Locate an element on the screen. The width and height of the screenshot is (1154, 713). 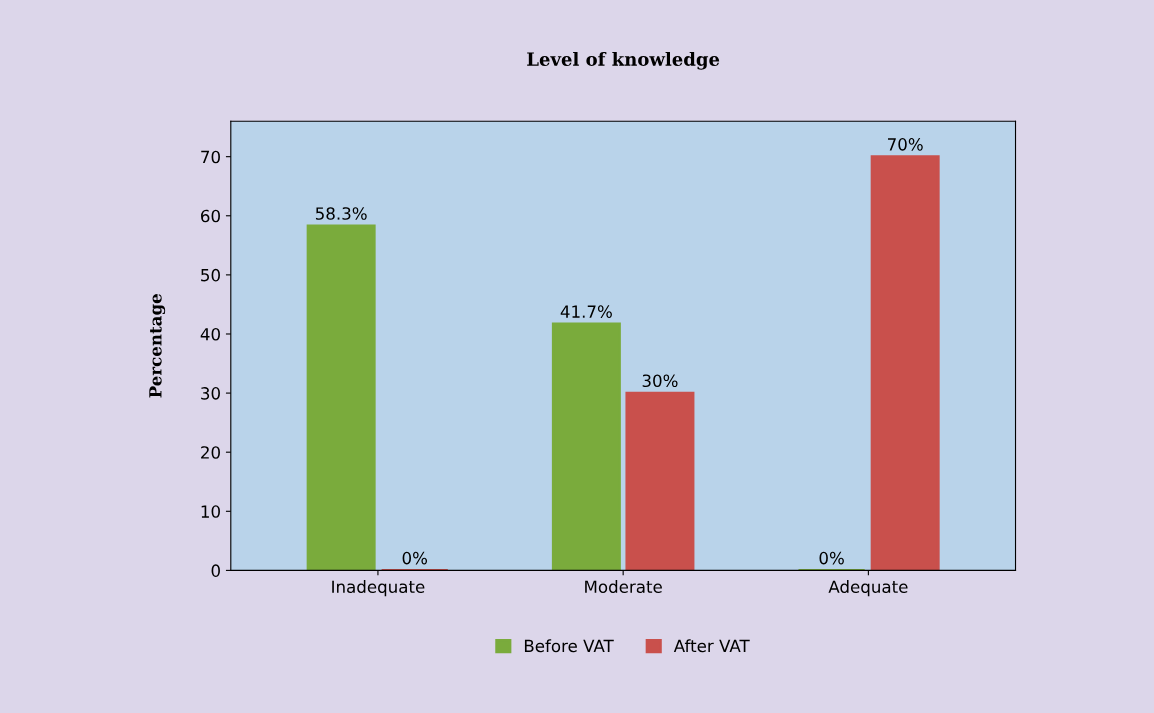
y-tick-label: 50 is located at coordinates (210, 275).